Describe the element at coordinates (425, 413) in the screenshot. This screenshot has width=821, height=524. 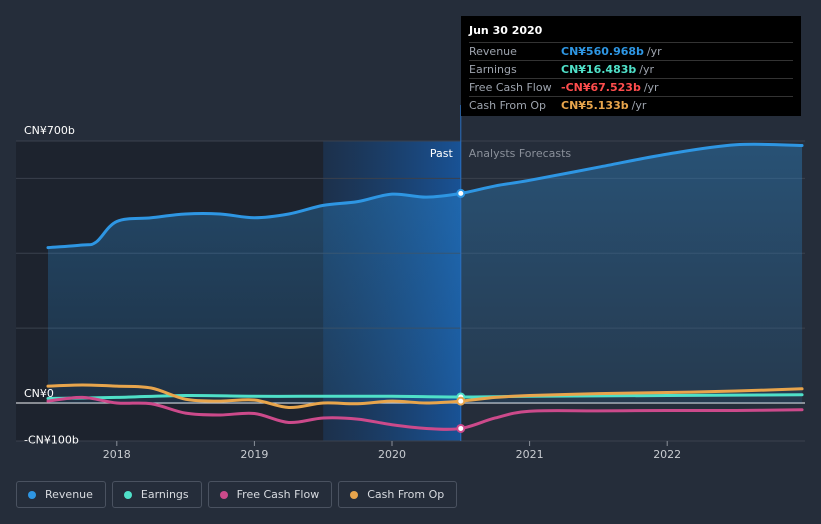
I see `free-cash-flow-line` at that location.